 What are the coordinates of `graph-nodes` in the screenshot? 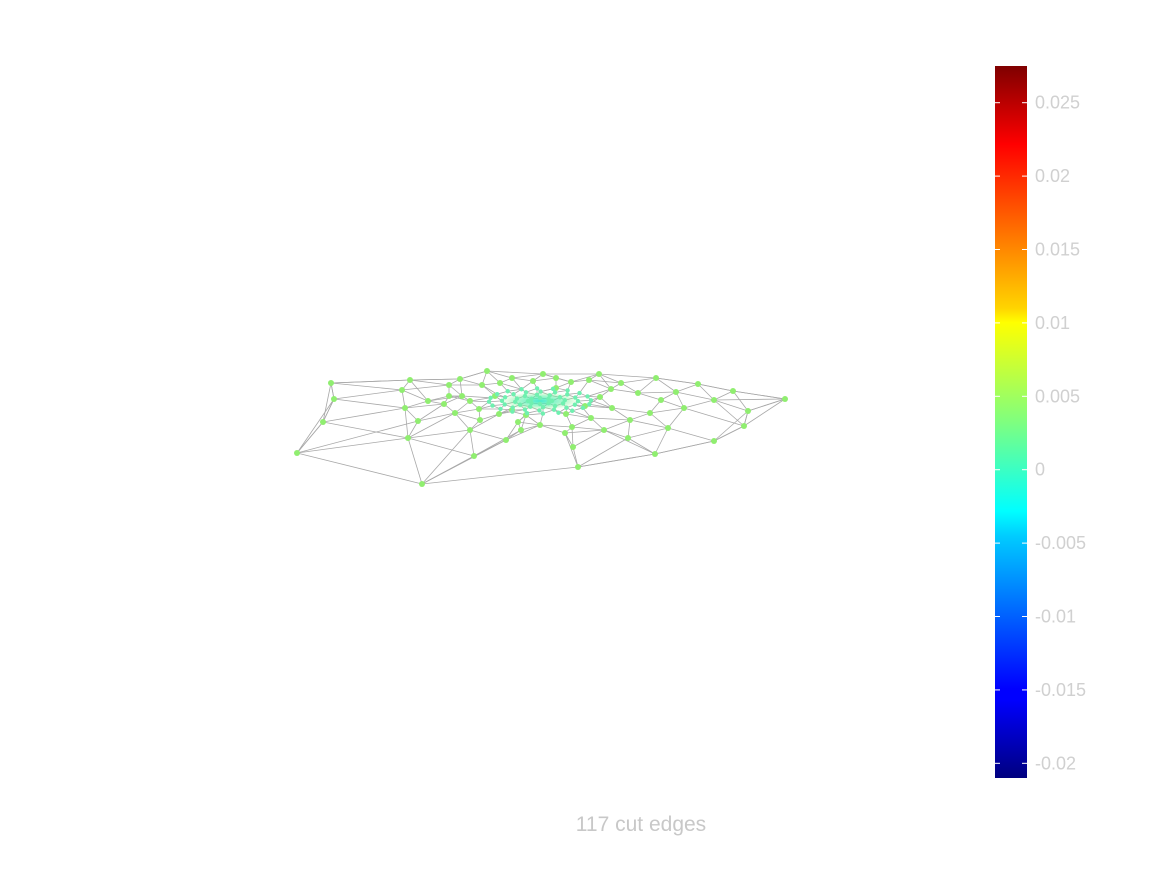 It's located at (541, 427).